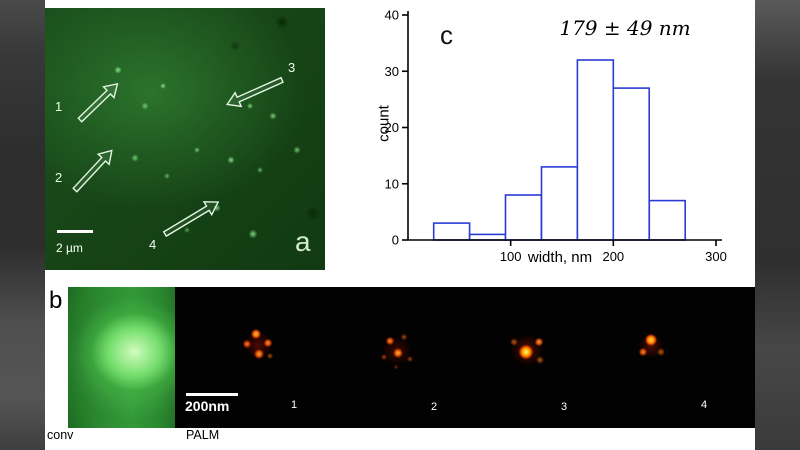  What do you see at coordinates (183, 158) in the screenshot?
I see `panel-a-overlay: 1 2 3 4 2 µm a` at bounding box center [183, 158].